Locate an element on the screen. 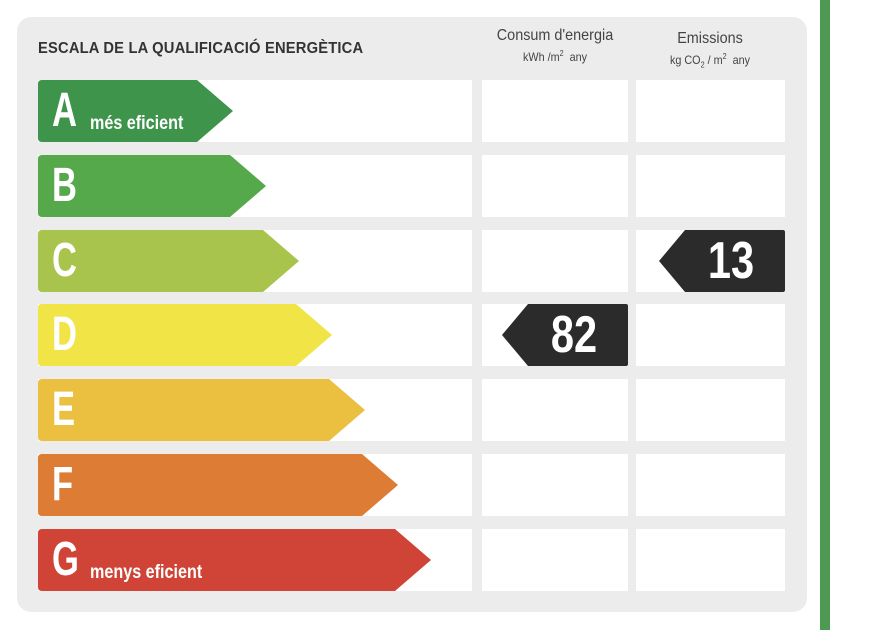 The image size is (870, 630). cell-energy-e is located at coordinates (555, 410).